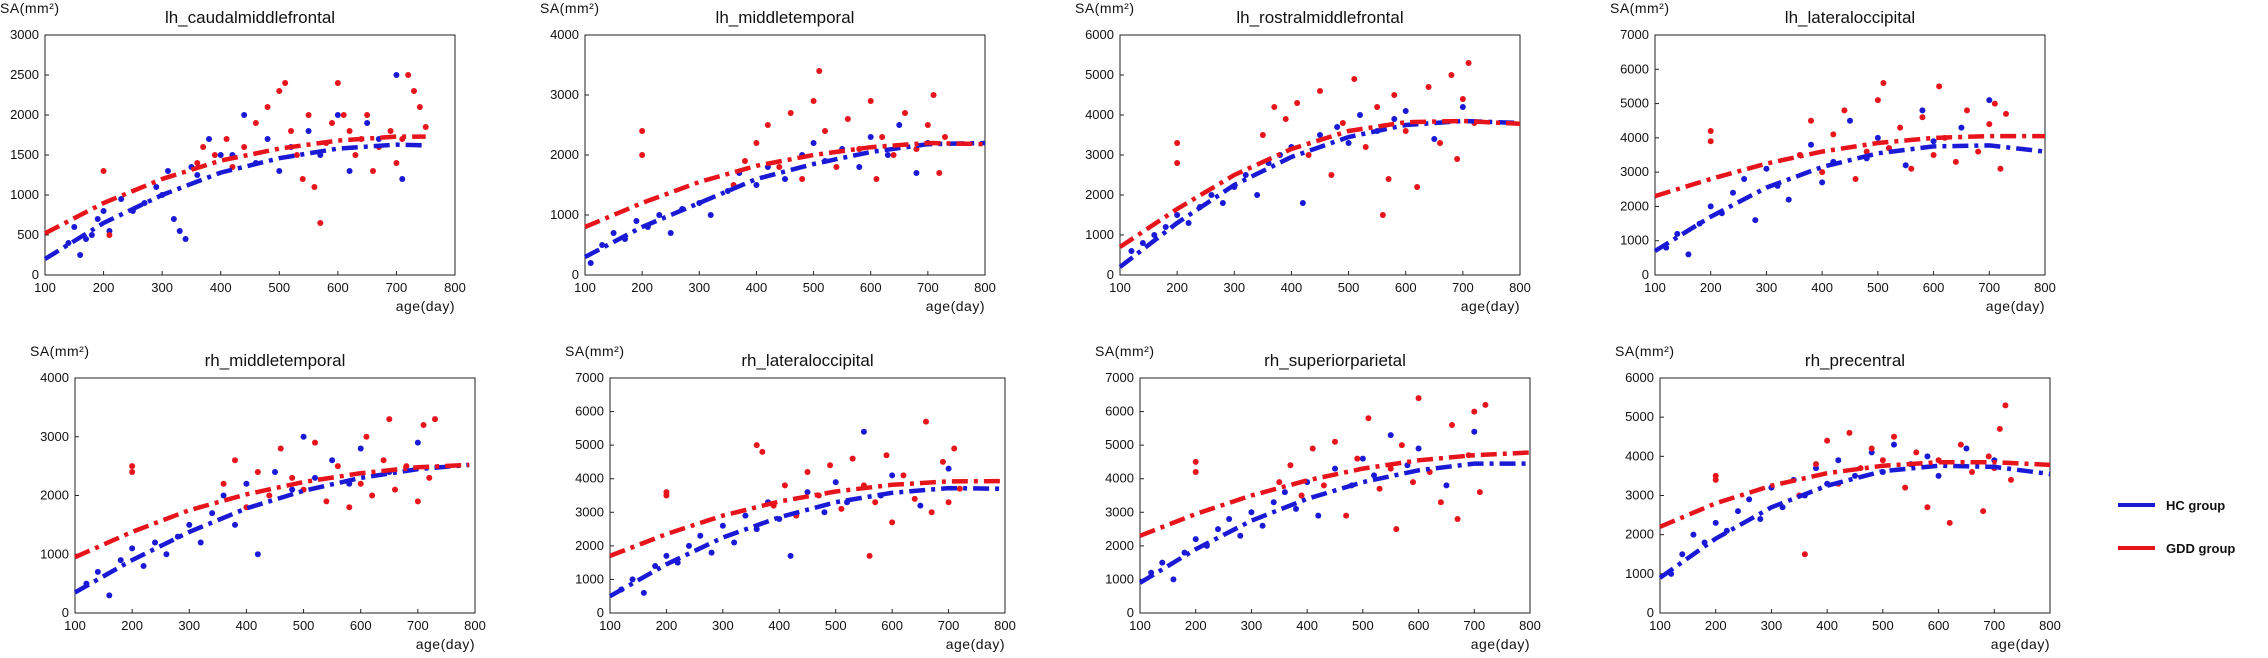  Describe the element at coordinates (1335, 360) in the screenshot. I see `chart-title: rh_superiorparietal` at that location.